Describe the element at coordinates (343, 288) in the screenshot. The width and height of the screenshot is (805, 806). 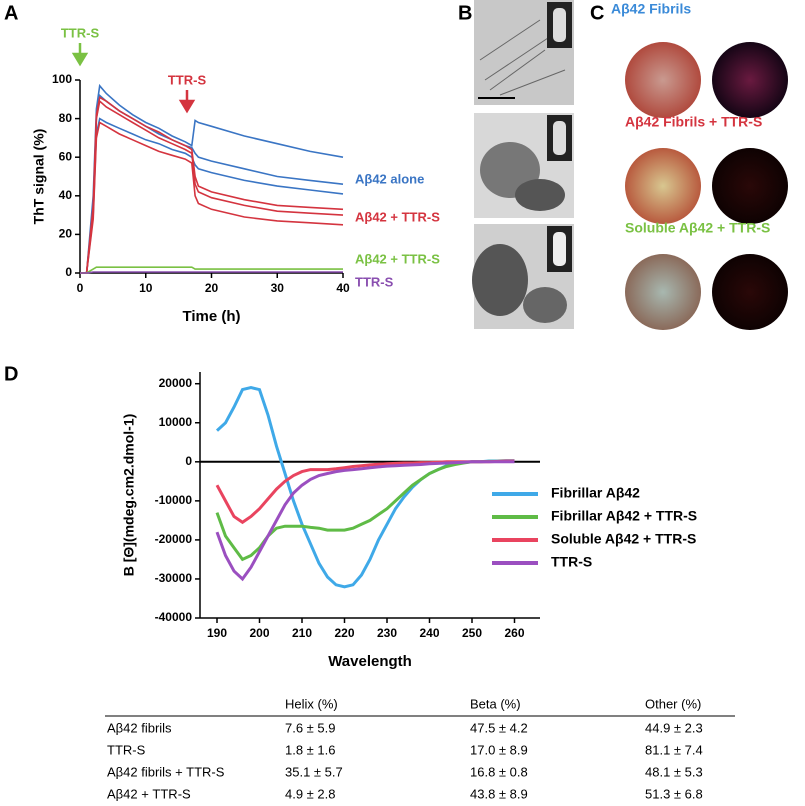
I see `x-tick-label: 40` at that location.